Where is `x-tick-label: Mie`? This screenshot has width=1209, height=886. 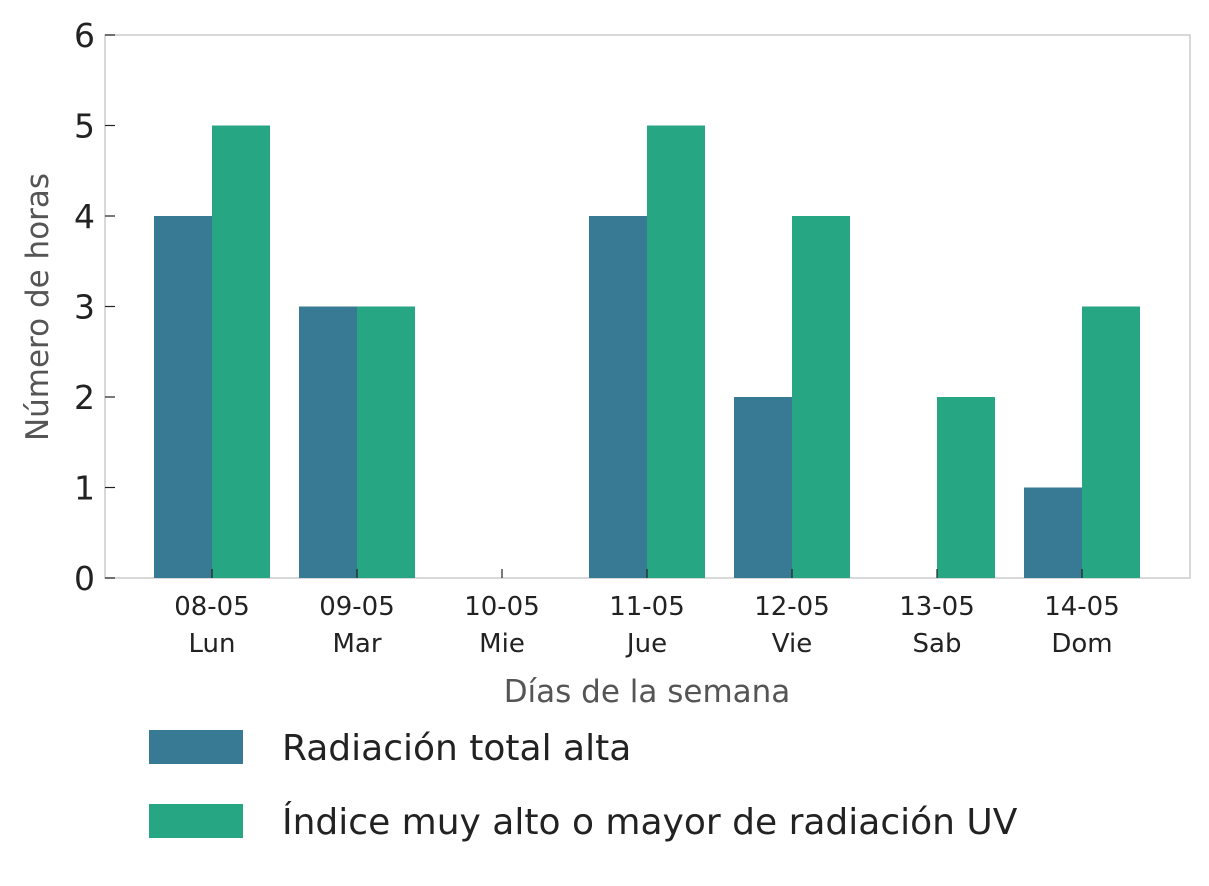
x-tick-label: Mie is located at coordinates (502, 644).